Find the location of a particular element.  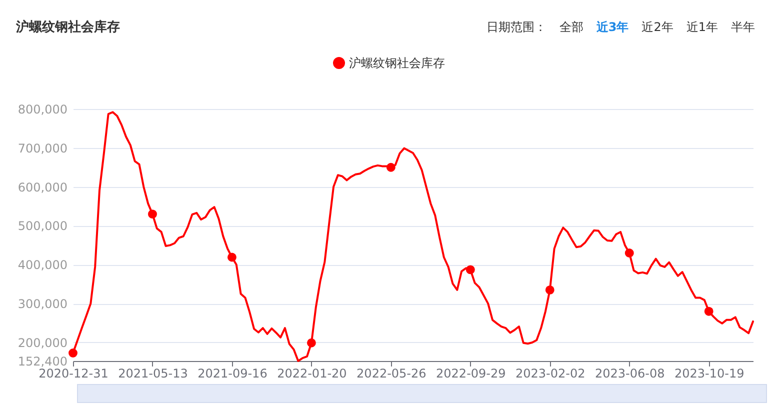

x-tick-label: 2022-01-20 is located at coordinates (312, 373).